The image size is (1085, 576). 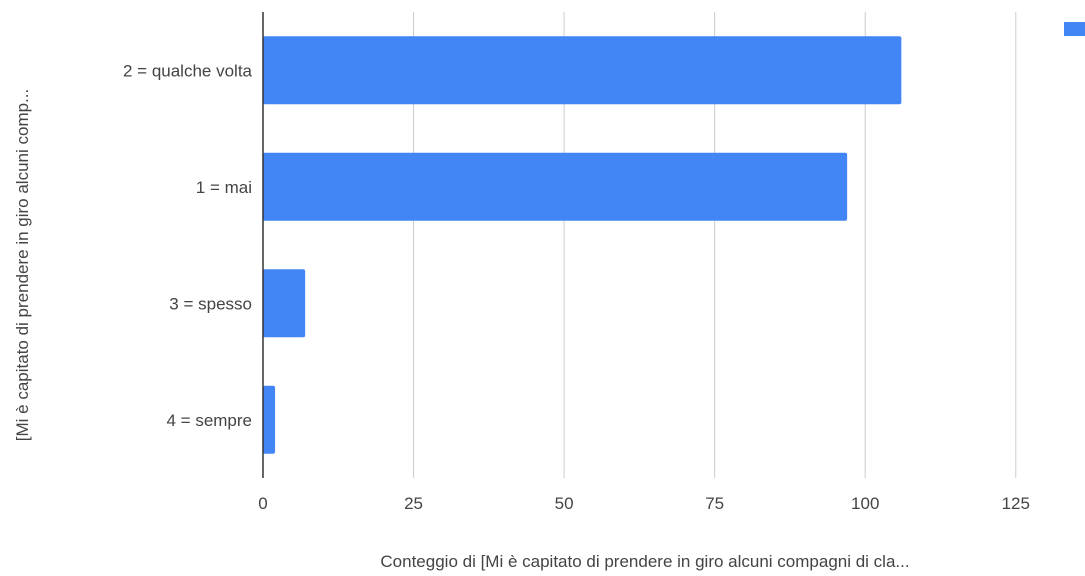 I want to click on x-tick-label: 25, so click(x=413, y=503).